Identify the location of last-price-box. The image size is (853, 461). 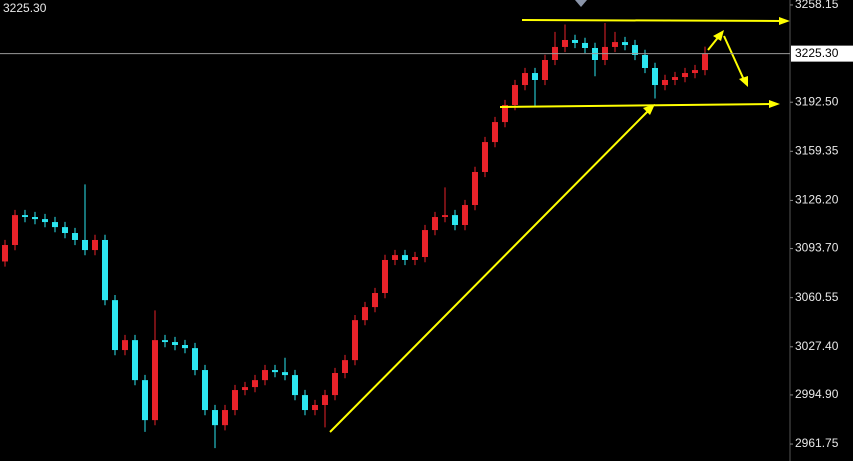
(822, 53).